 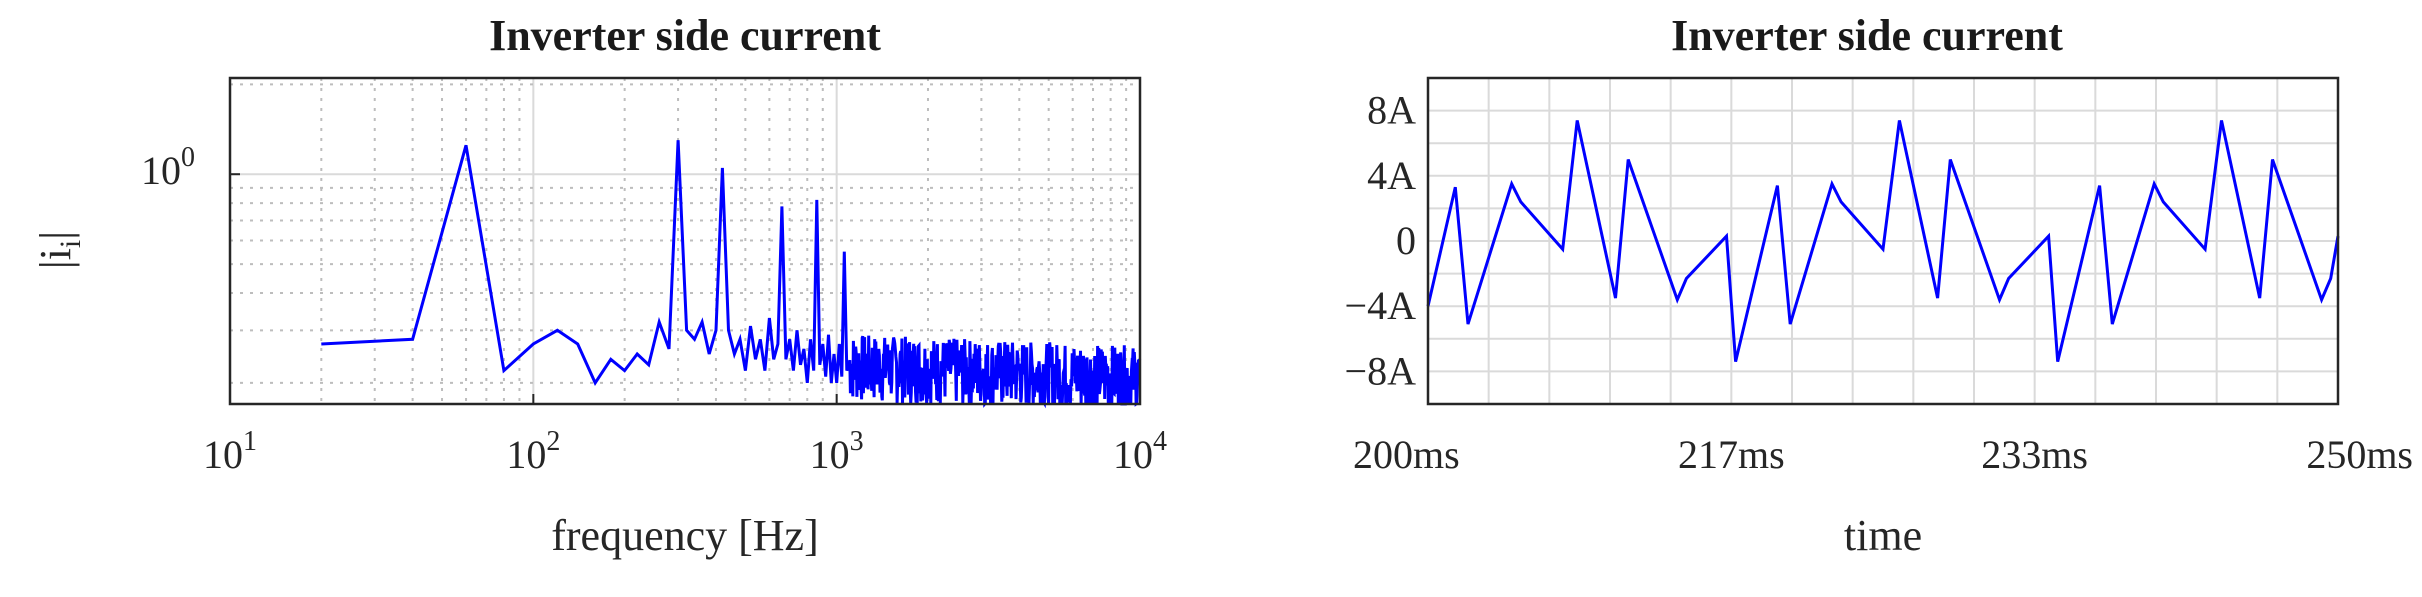 I want to click on left-x-tick-label: 10³, so click(x=837, y=451).